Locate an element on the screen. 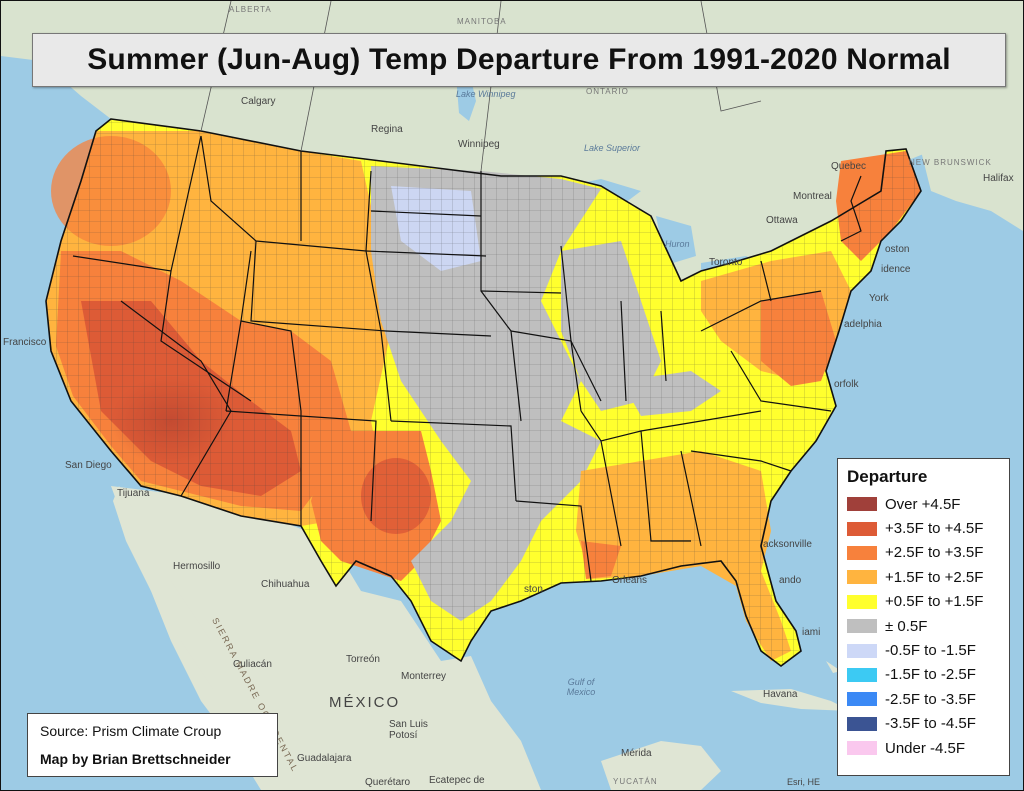 This screenshot has height=791, width=1024. label-lake-winnipeg: Lake Winnipeg is located at coordinates (486, 94).